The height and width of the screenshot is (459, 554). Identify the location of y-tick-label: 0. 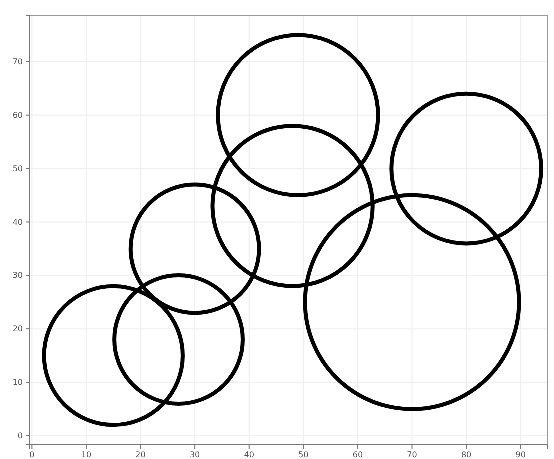
(20, 435).